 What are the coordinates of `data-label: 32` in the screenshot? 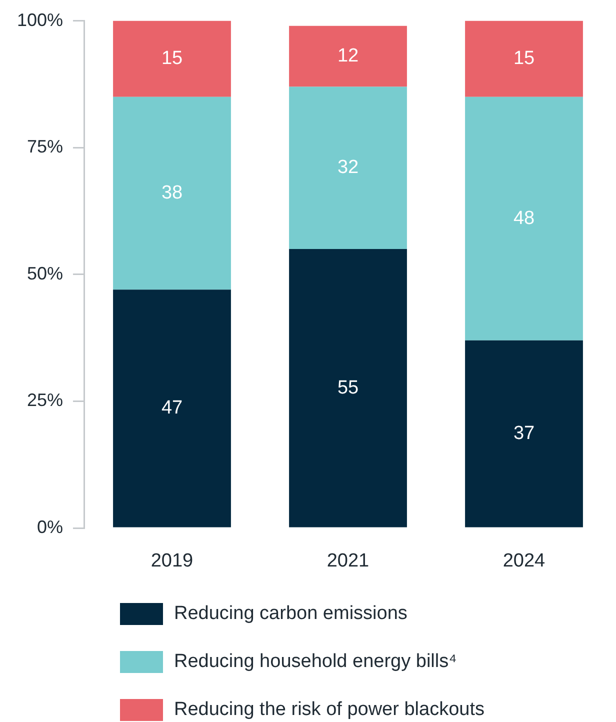 It's located at (348, 167).